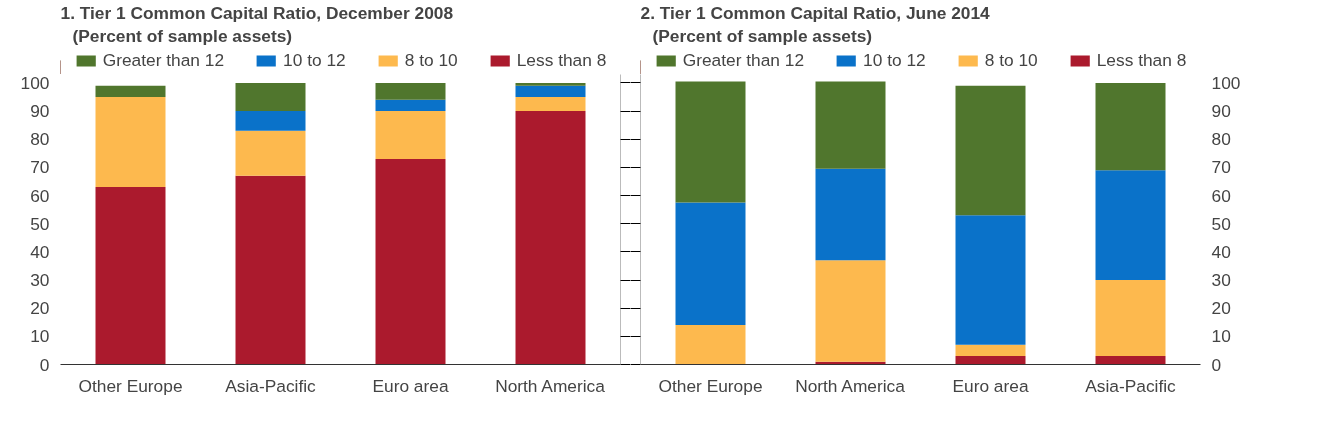 This screenshot has width=1330, height=437. Describe the element at coordinates (1221, 251) in the screenshot. I see `y2-tick-label: 40` at that location.